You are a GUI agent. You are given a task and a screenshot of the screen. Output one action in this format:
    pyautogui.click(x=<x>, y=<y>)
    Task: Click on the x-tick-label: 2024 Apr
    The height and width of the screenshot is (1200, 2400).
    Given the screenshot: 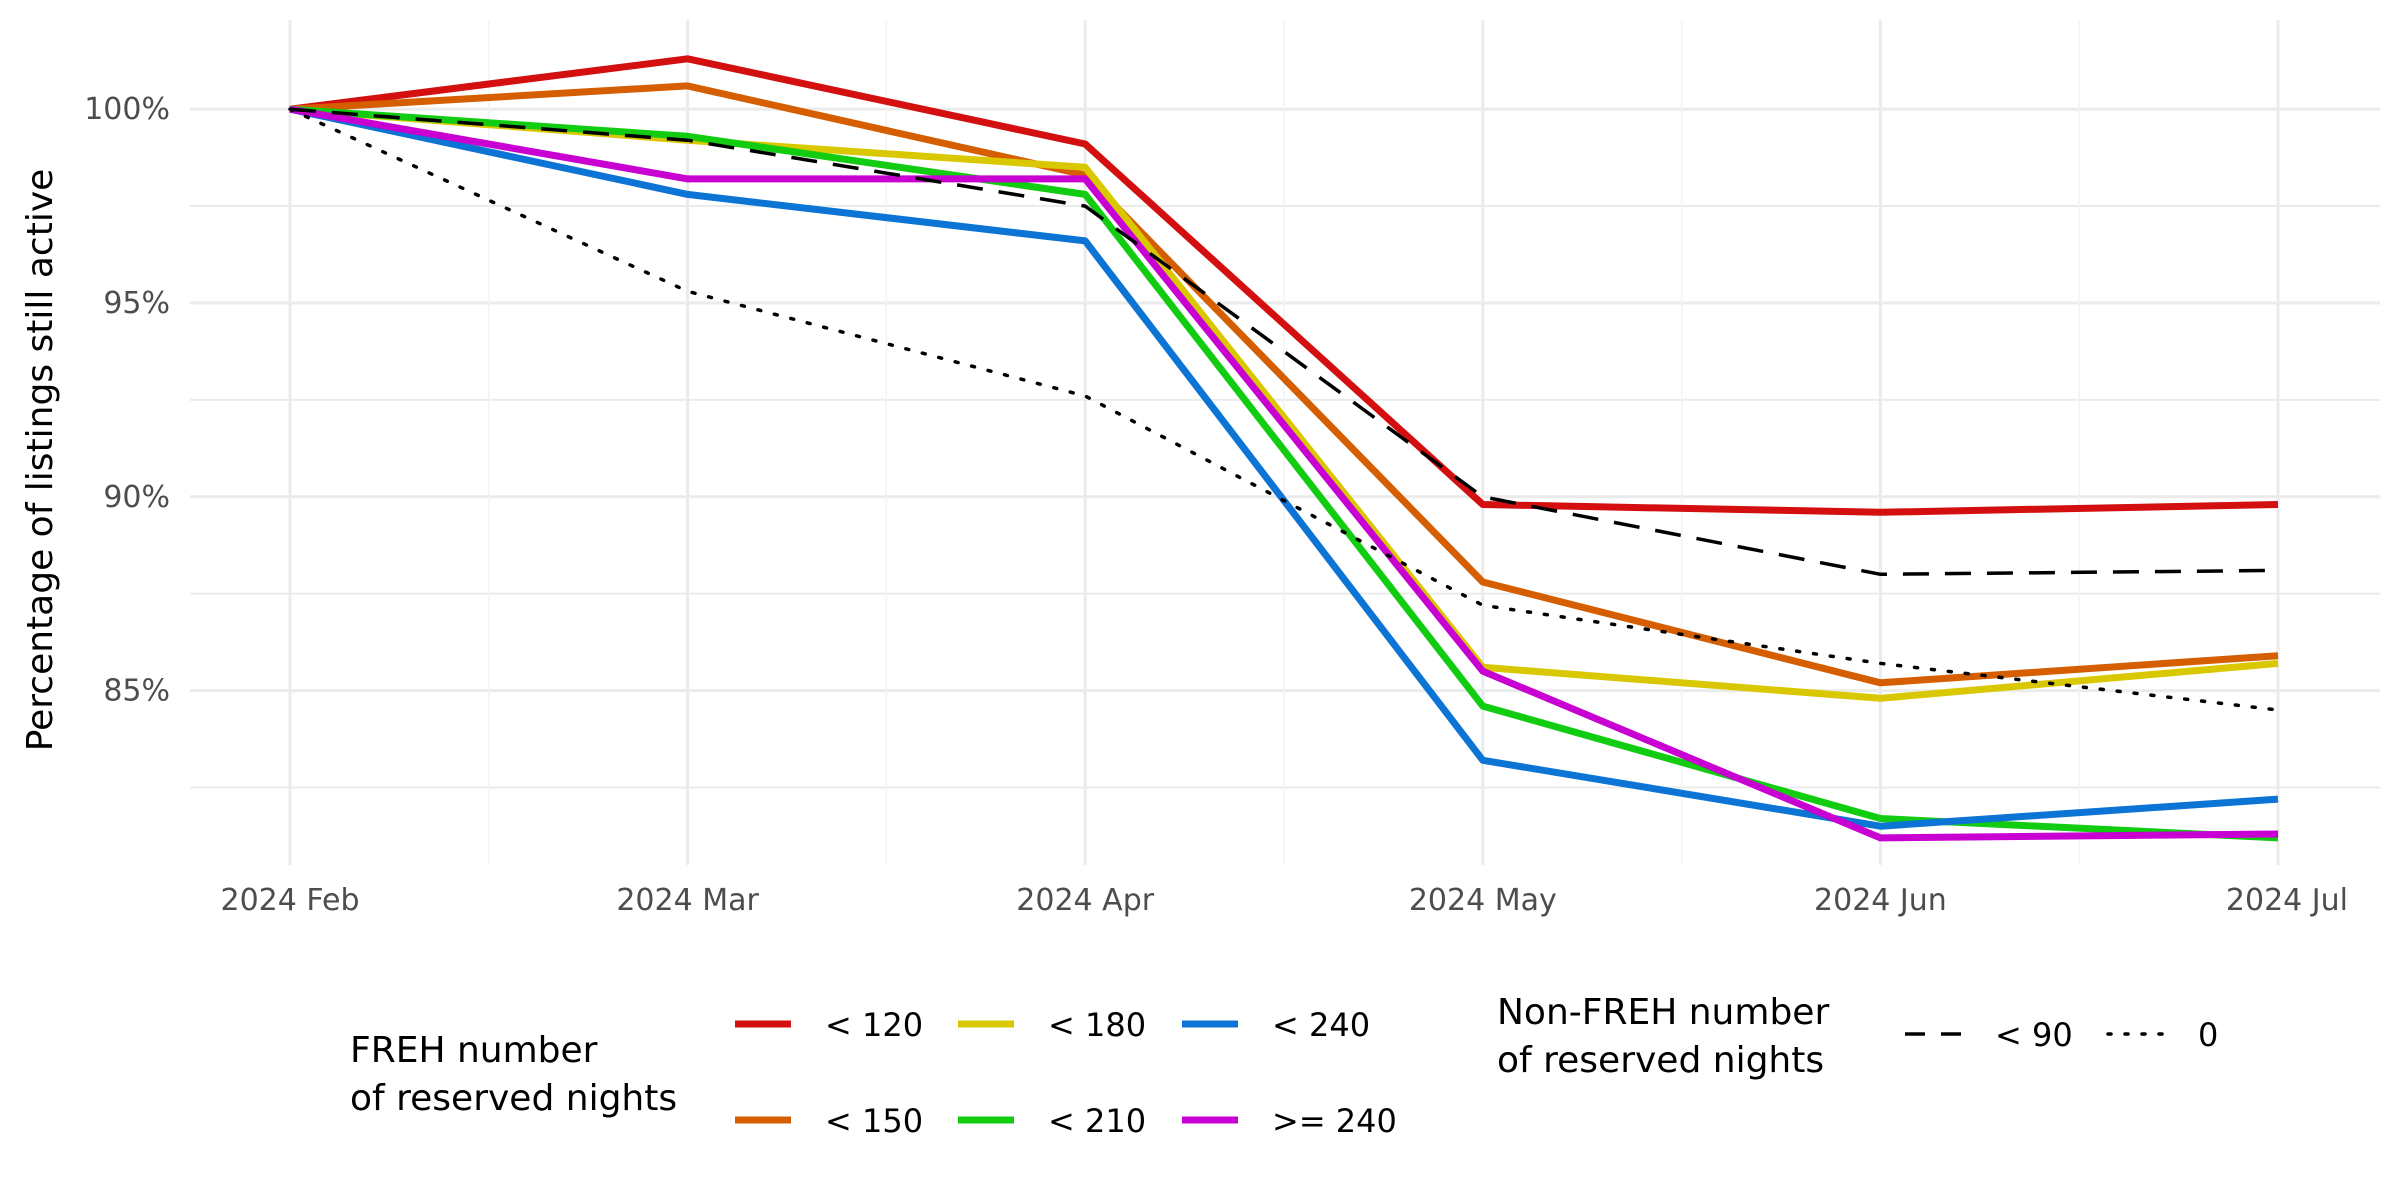 What is the action you would take?
    pyautogui.click(x=1085, y=900)
    